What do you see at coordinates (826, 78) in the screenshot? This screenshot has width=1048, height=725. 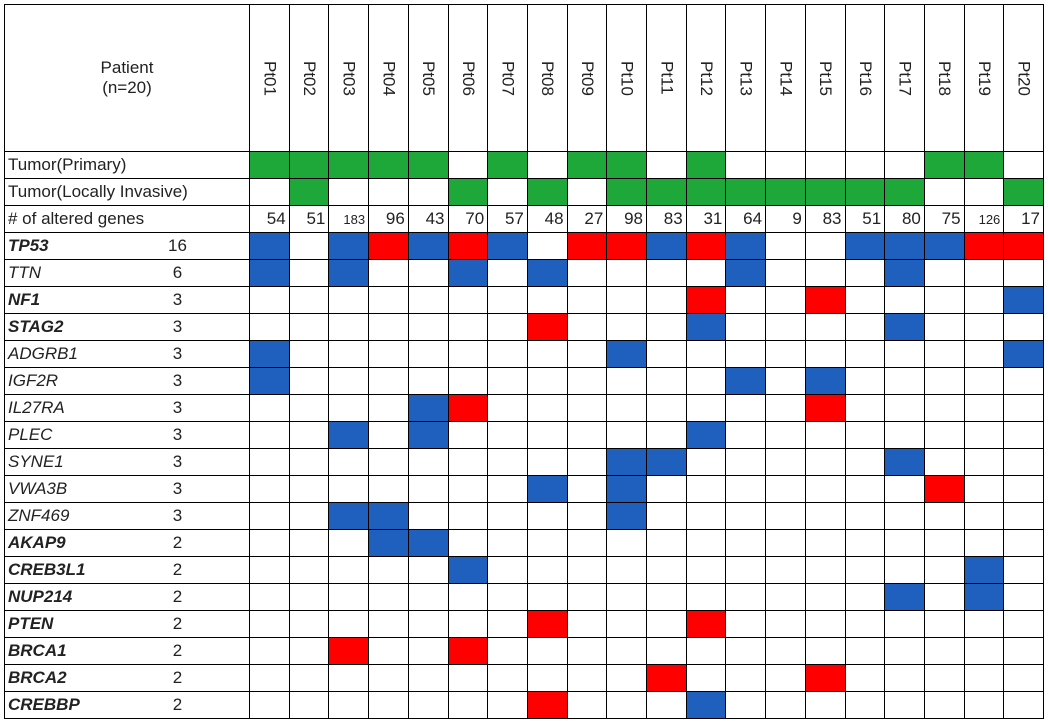 I see `patient-id: Pt15` at bounding box center [826, 78].